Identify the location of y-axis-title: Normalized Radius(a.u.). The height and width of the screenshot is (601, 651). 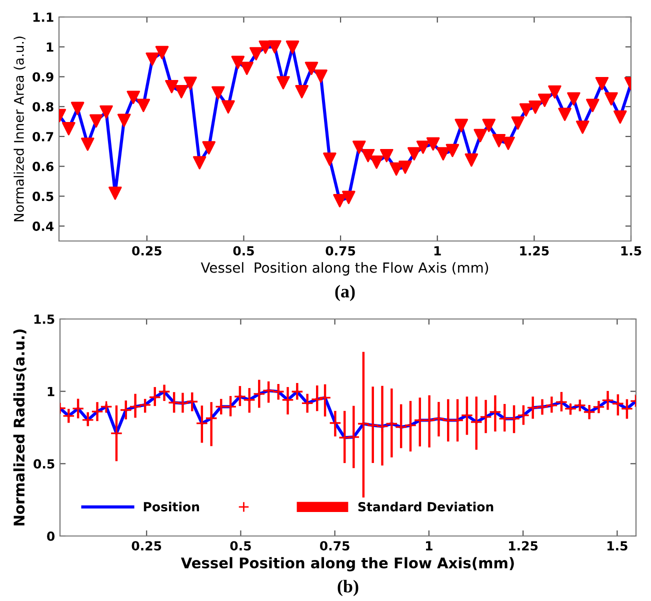
(19, 427).